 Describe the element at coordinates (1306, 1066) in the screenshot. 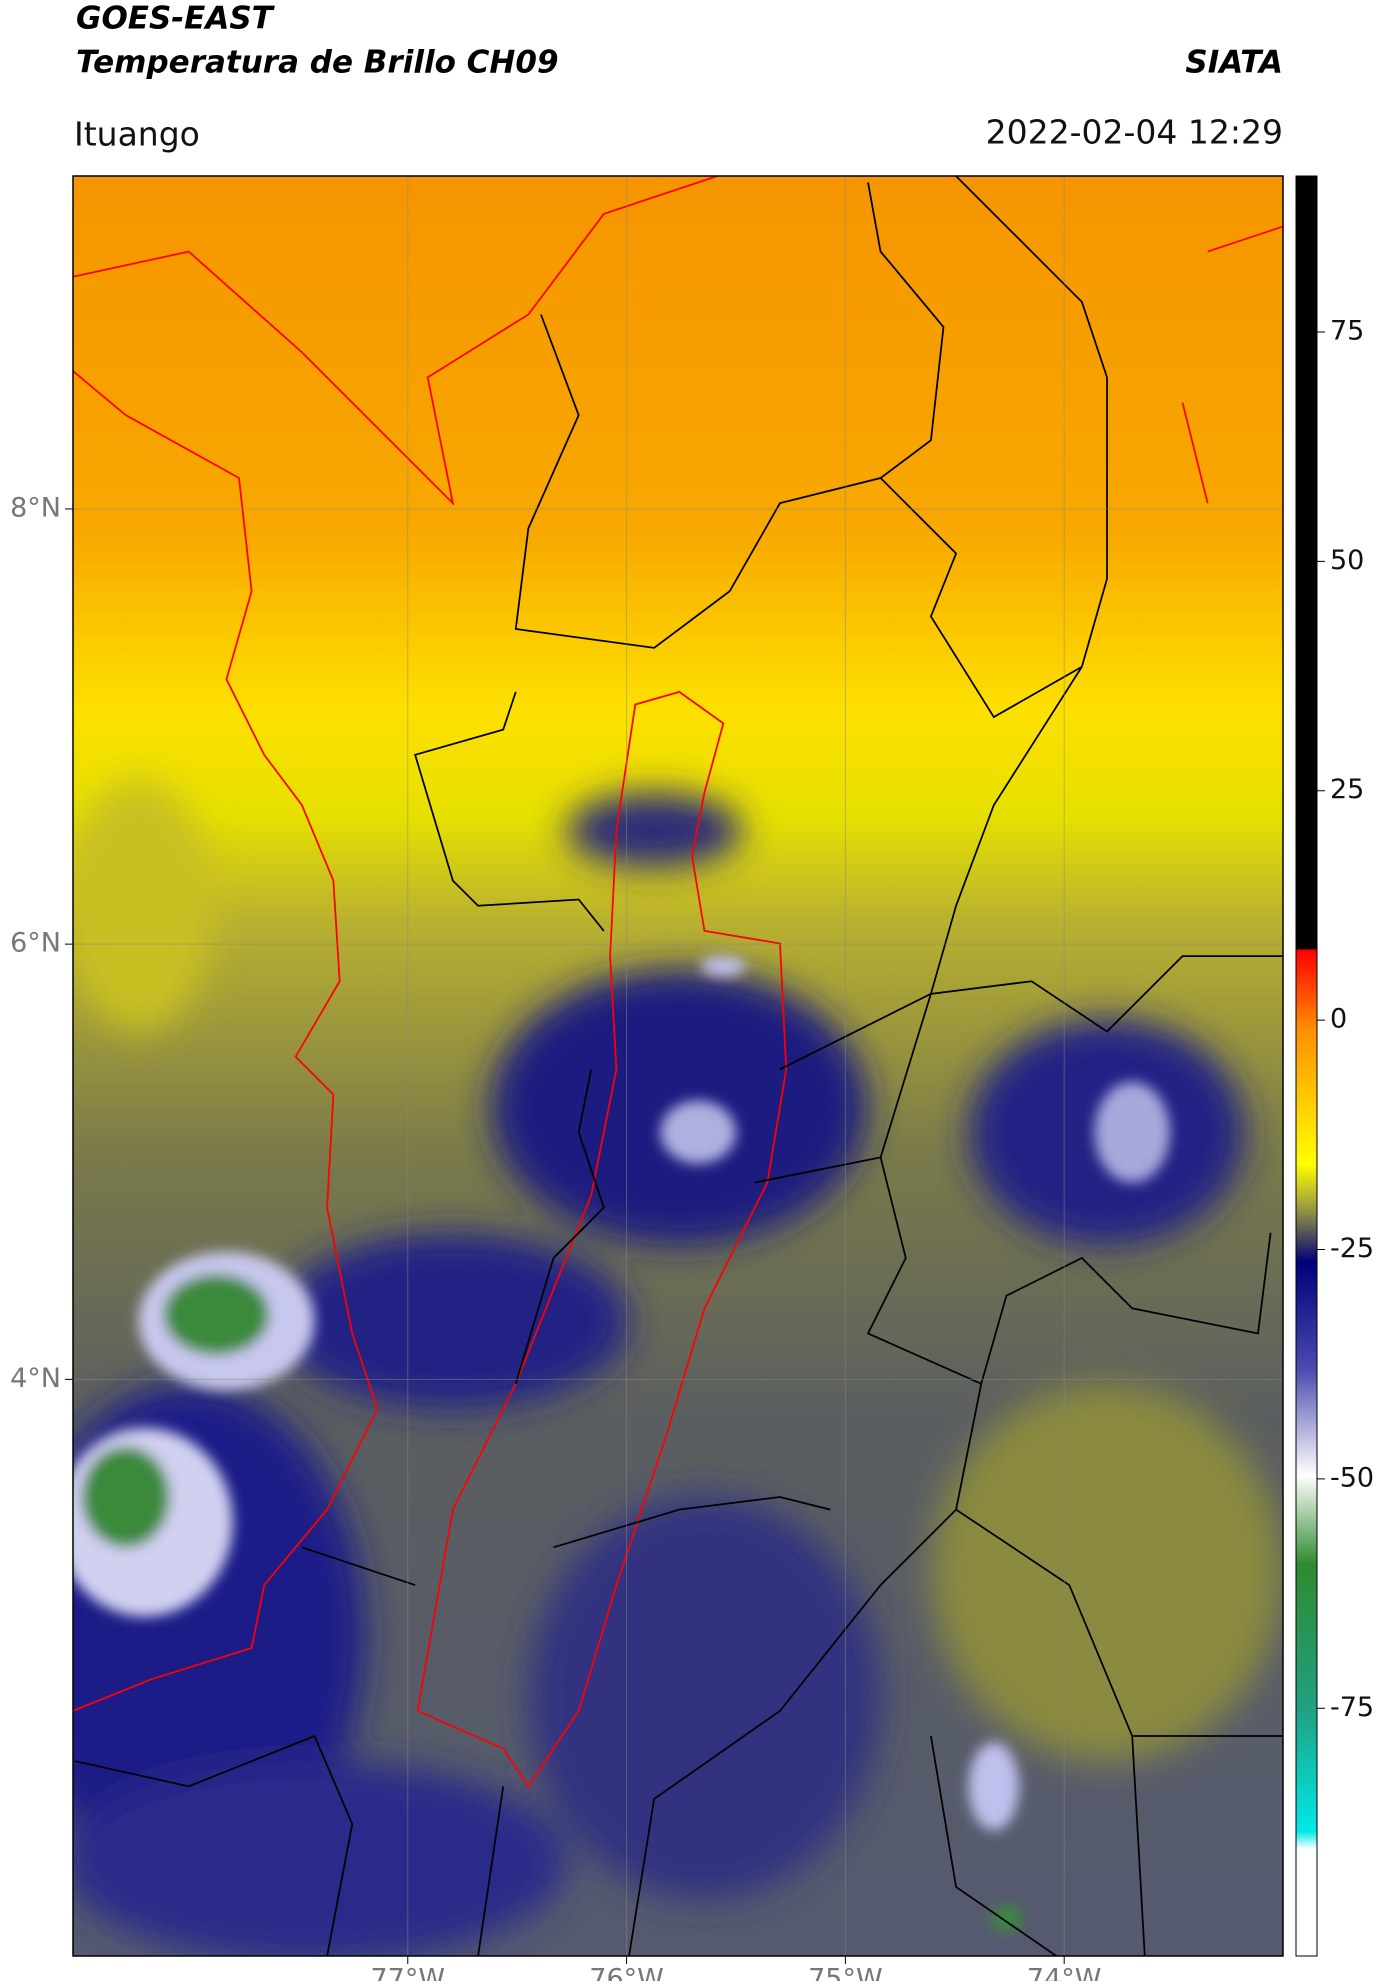

I see `colorbar` at that location.